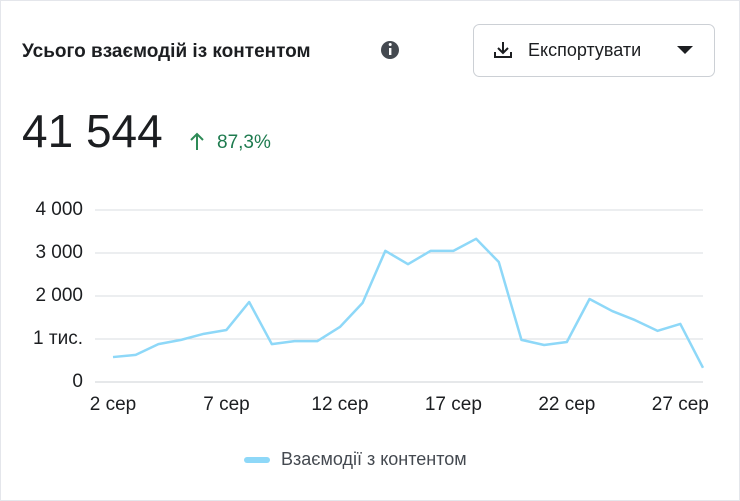  What do you see at coordinates (113, 404) in the screenshot?
I see `x-tick-label: 2 сер` at bounding box center [113, 404].